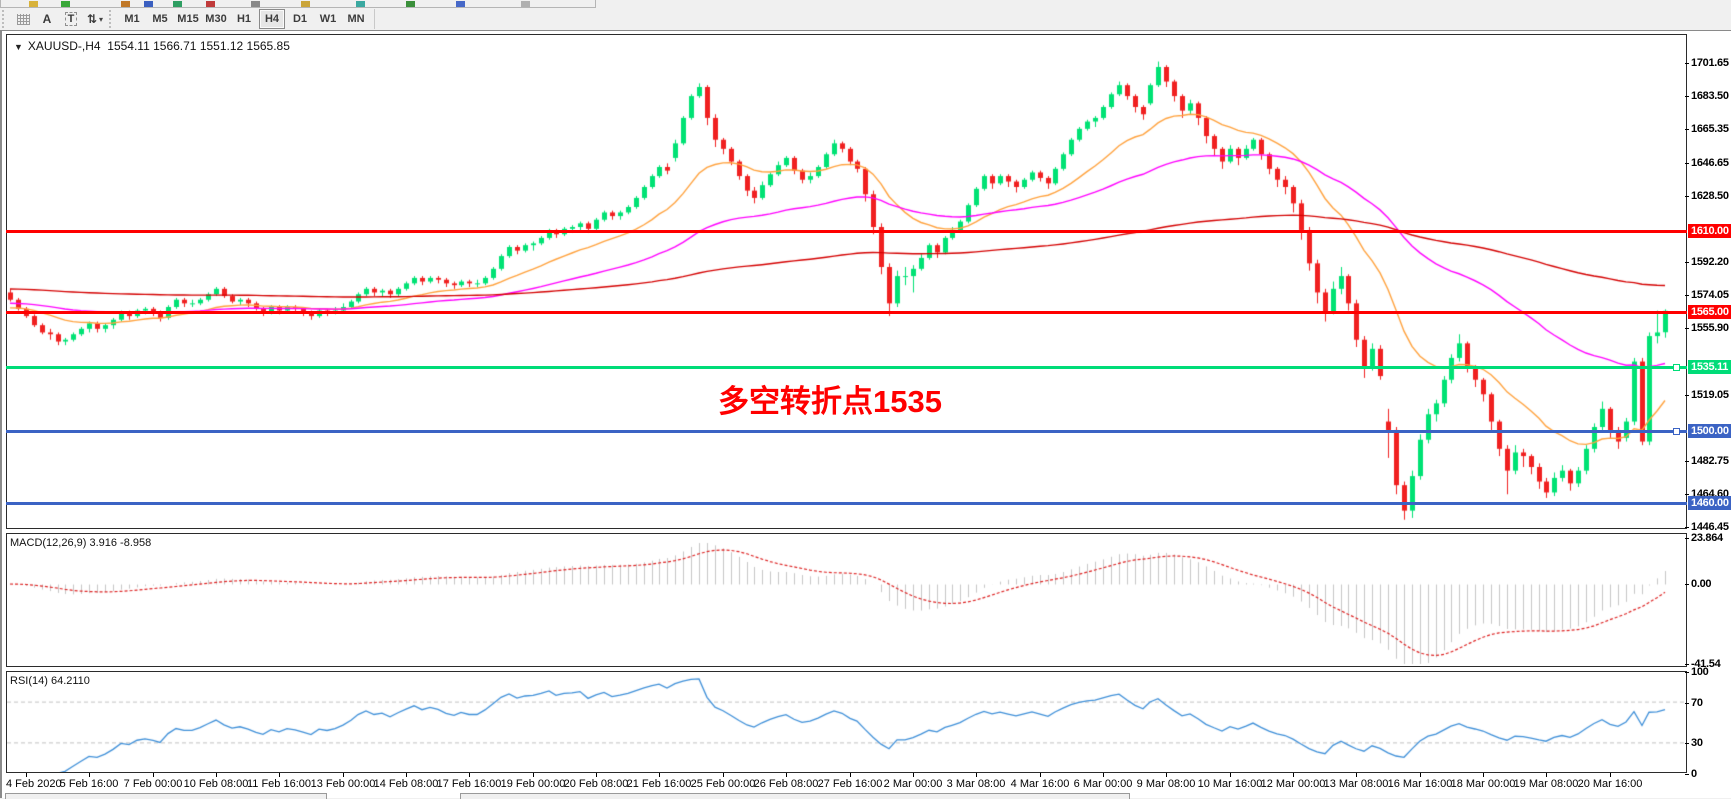 This screenshot has height=799, width=1731. I want to click on rsi-axis-tick: 30, so click(1694, 743).